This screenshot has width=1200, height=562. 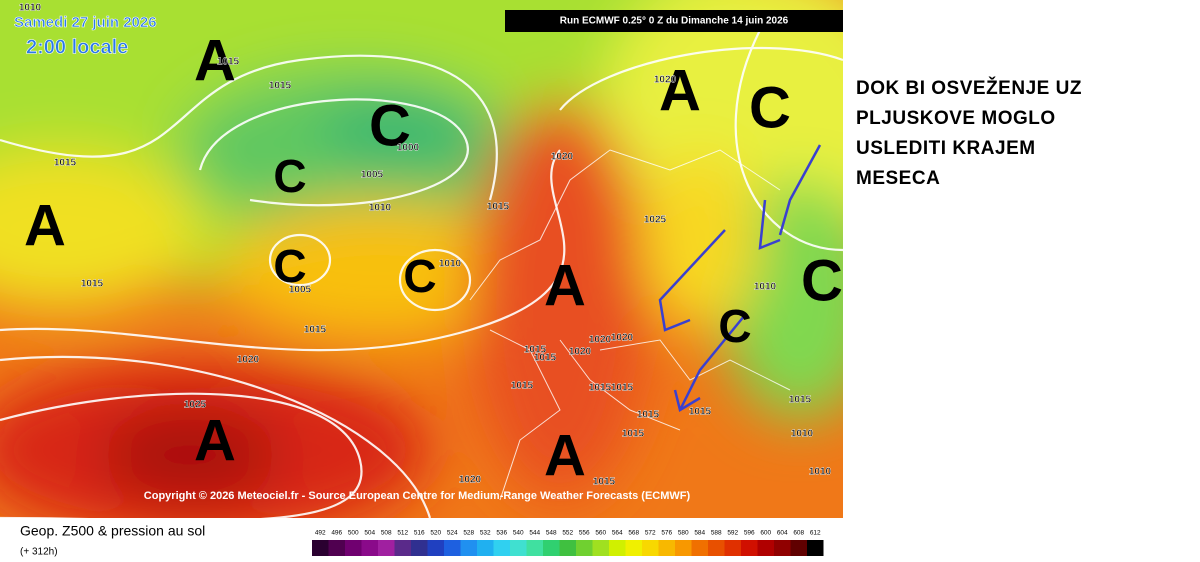 I want to click on hand-drawn-arrows, so click(x=740, y=278).